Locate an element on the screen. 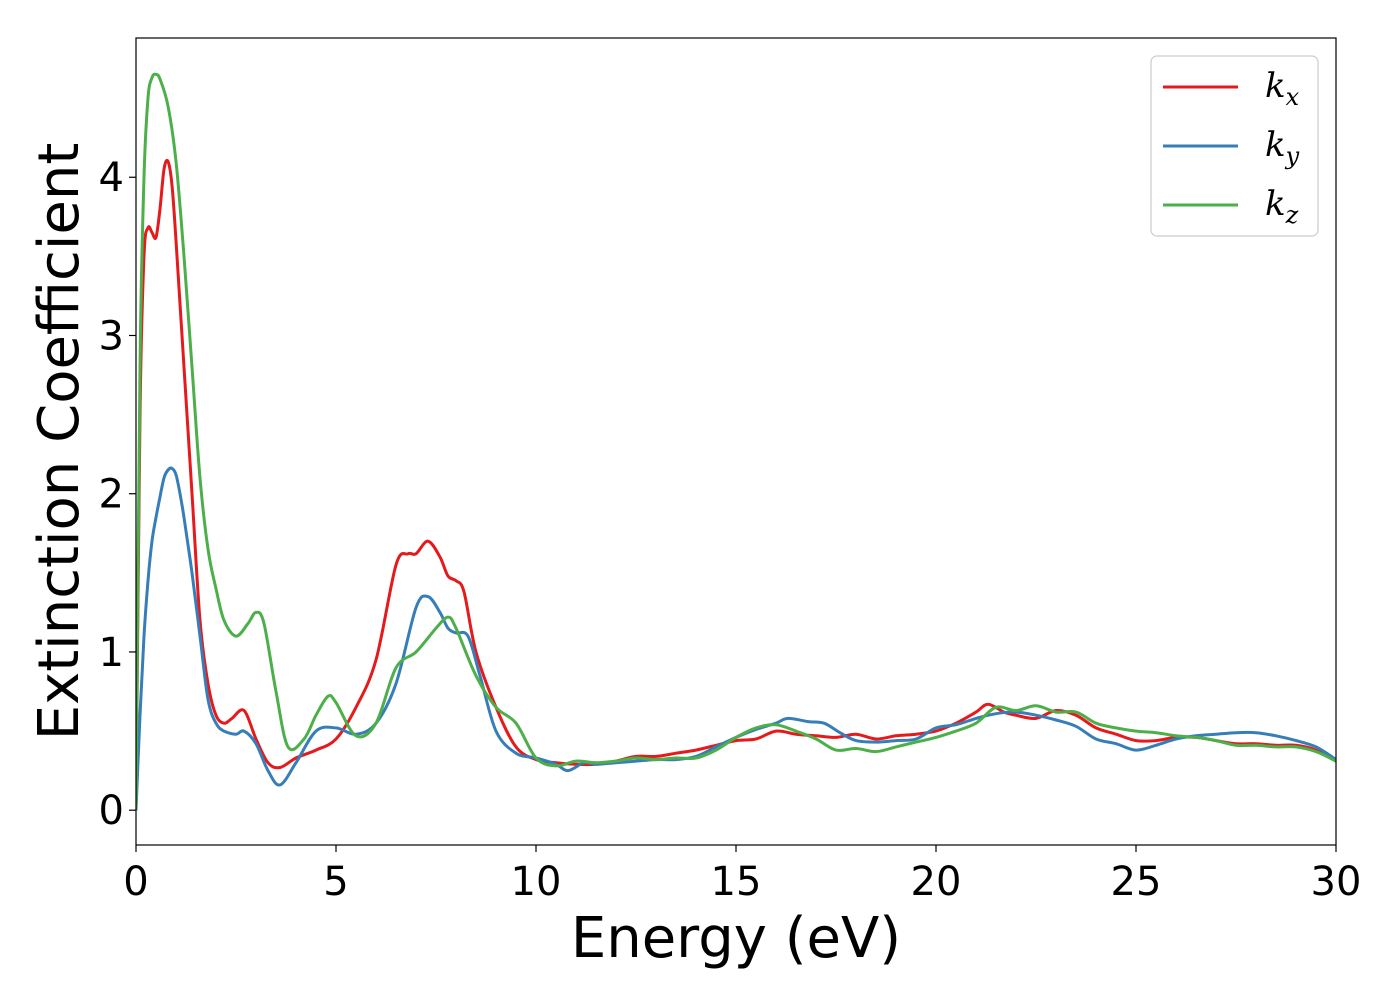 This screenshot has height=1000, width=1400. y-tick-label: 2 is located at coordinates (111, 495).